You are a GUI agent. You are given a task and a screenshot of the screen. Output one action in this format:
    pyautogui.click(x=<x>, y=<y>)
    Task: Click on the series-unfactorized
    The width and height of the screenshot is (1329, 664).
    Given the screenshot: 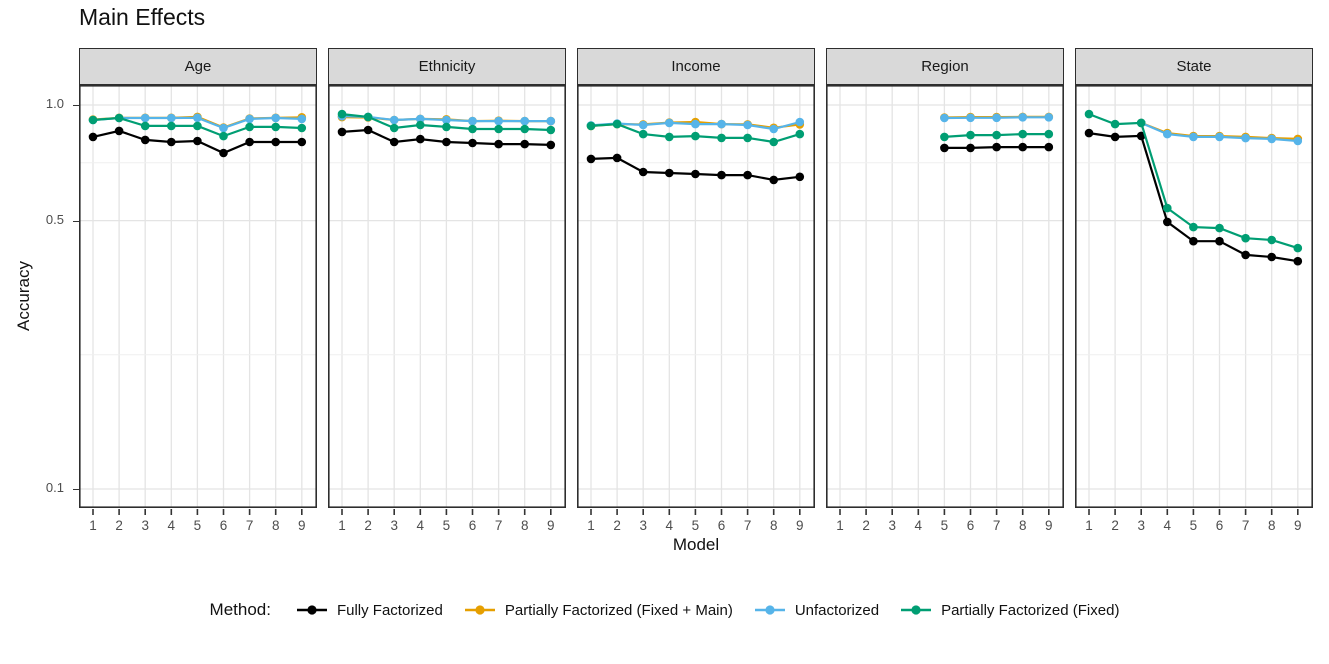 What is the action you would take?
    pyautogui.click(x=997, y=118)
    